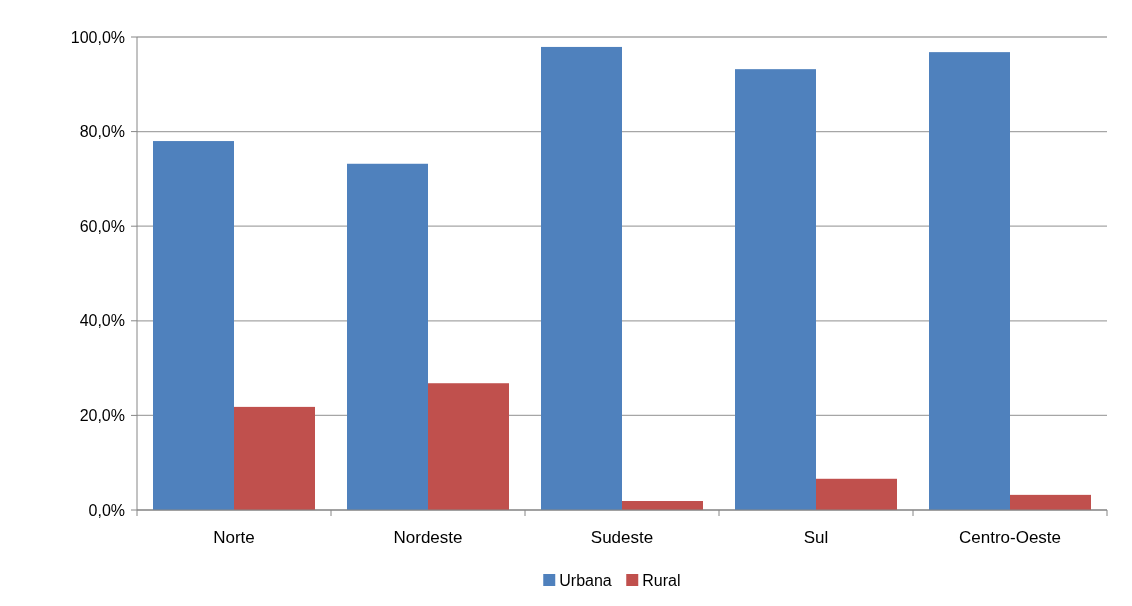  What do you see at coordinates (585, 580) in the screenshot?
I see `legend-label: Urbana` at bounding box center [585, 580].